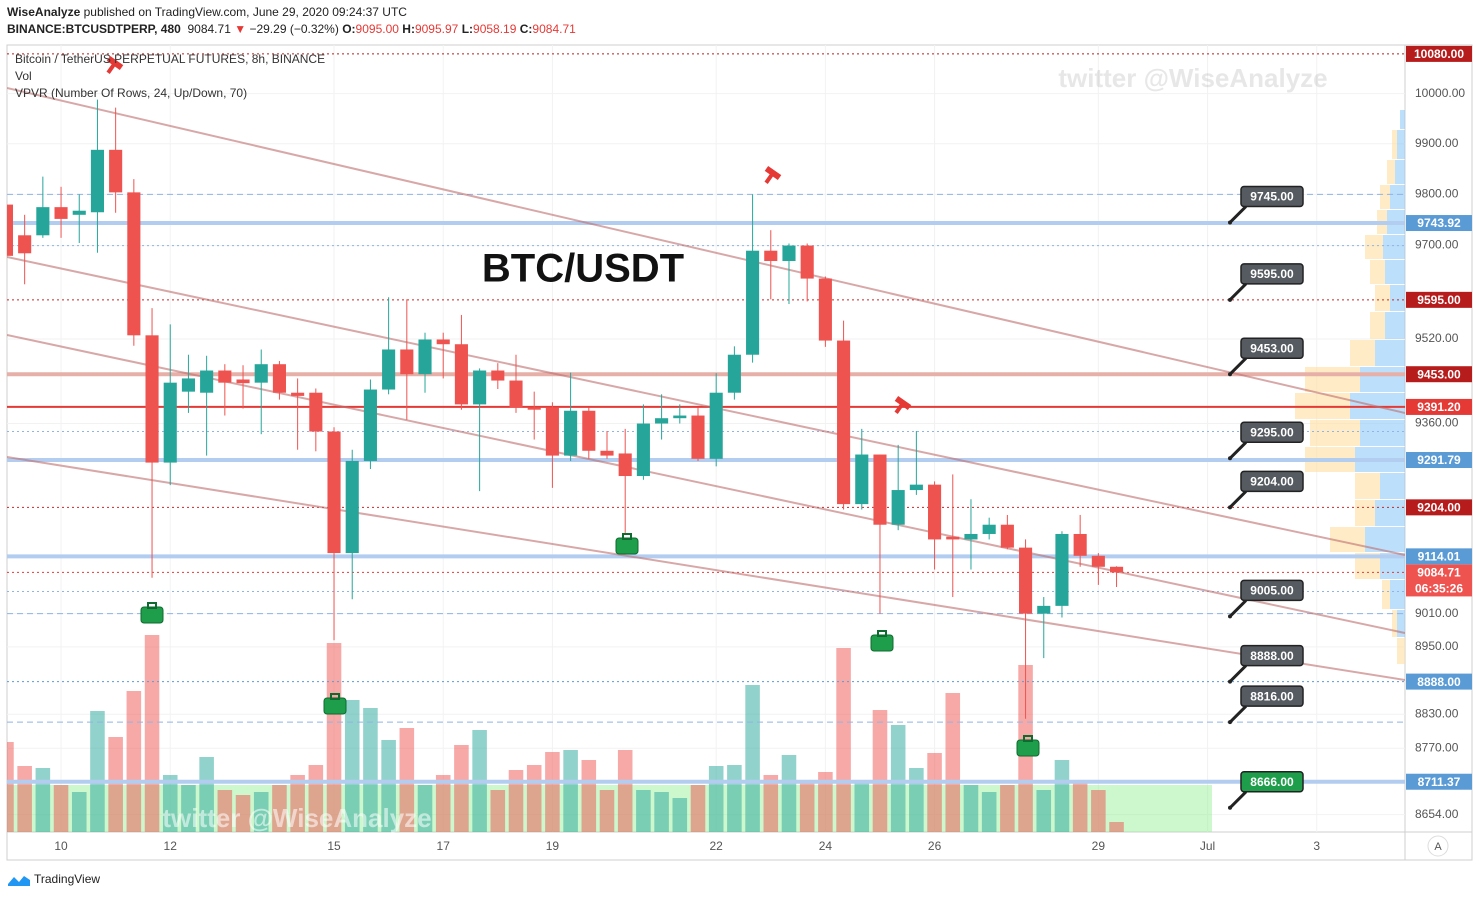  Describe the element at coordinates (554, 29) in the screenshot. I see `close: 9084.71` at that location.